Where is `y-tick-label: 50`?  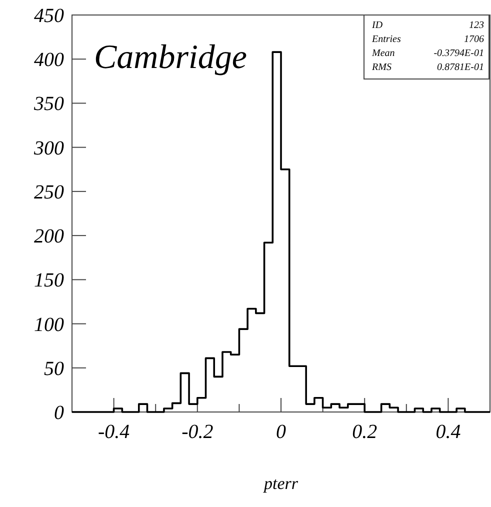 y-tick-label: 50 is located at coordinates (54, 369).